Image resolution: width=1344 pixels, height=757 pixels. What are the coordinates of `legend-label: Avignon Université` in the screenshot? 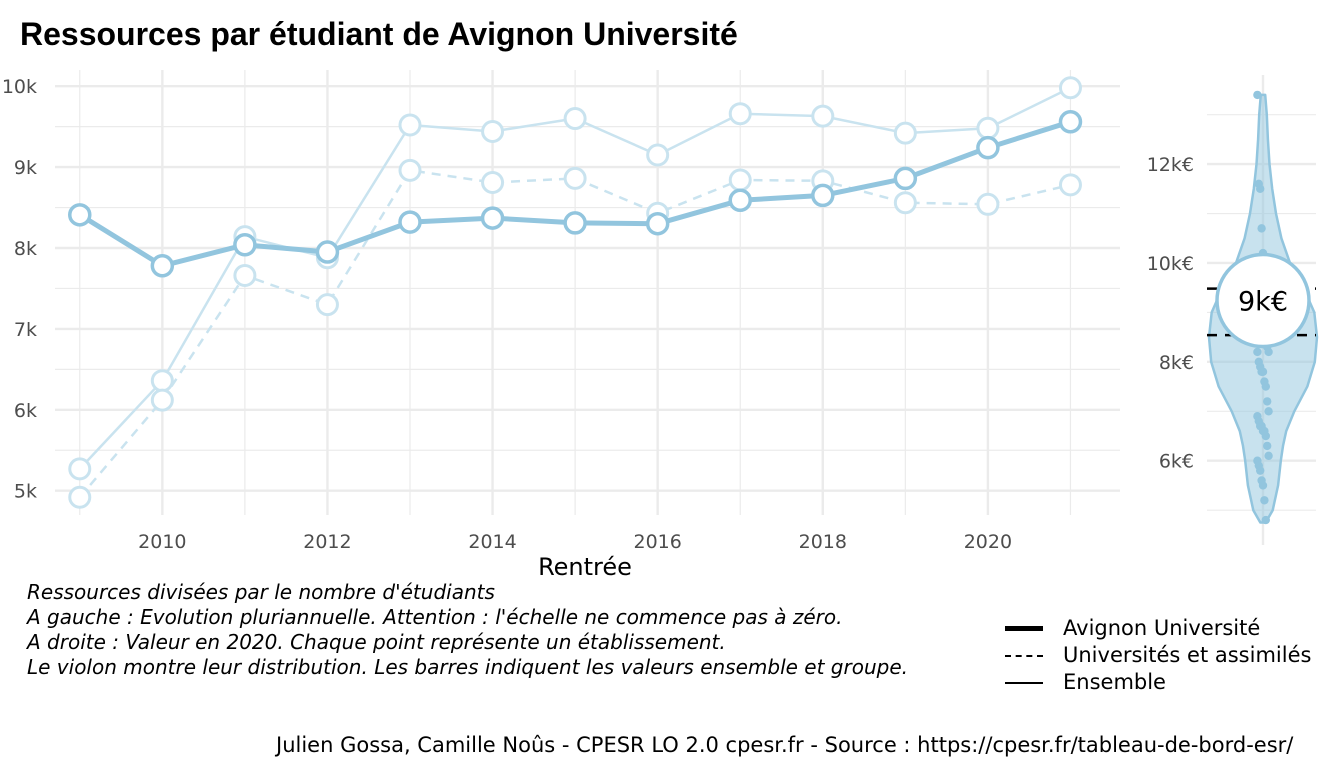 It's located at (1162, 628).